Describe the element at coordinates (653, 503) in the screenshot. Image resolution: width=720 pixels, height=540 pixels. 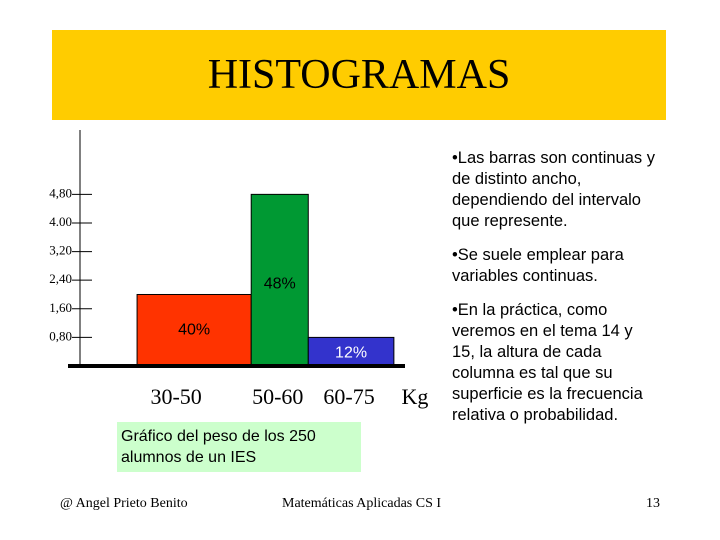
I see `footer-page: 13` at that location.